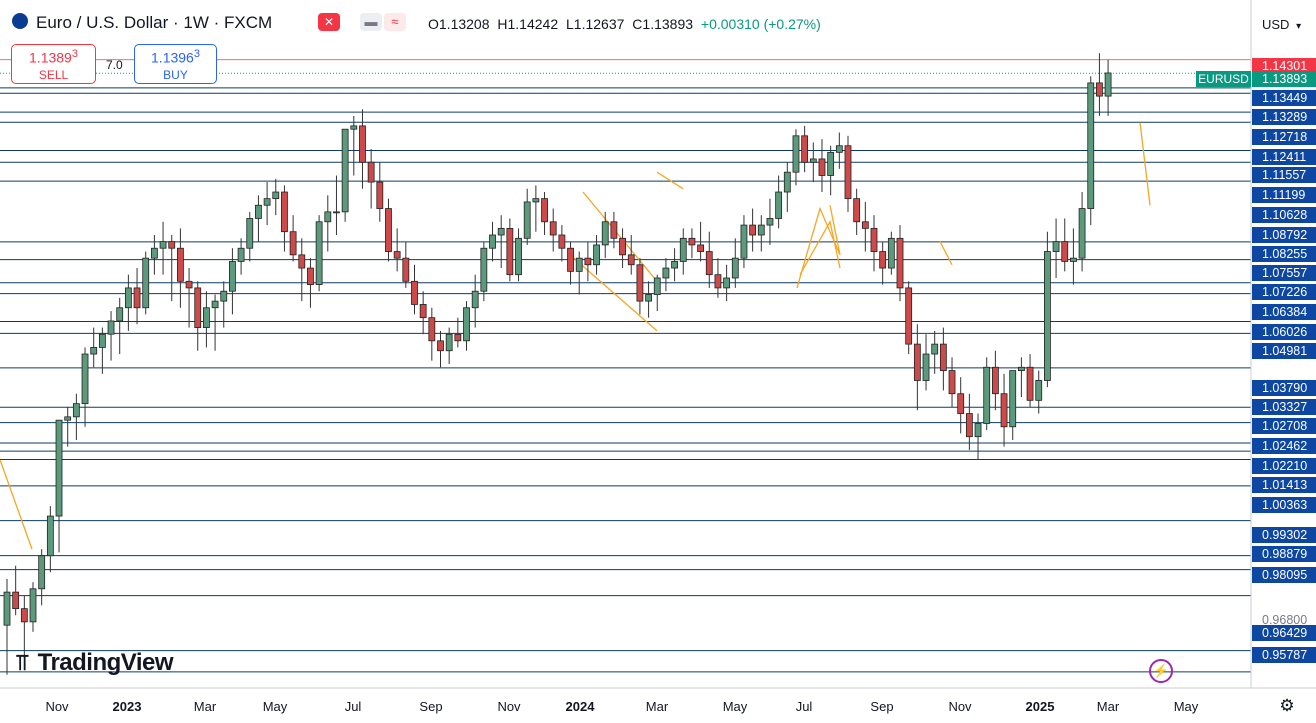 This screenshot has width=1316, height=723. I want to click on logo-text: TradingView, so click(105, 662).